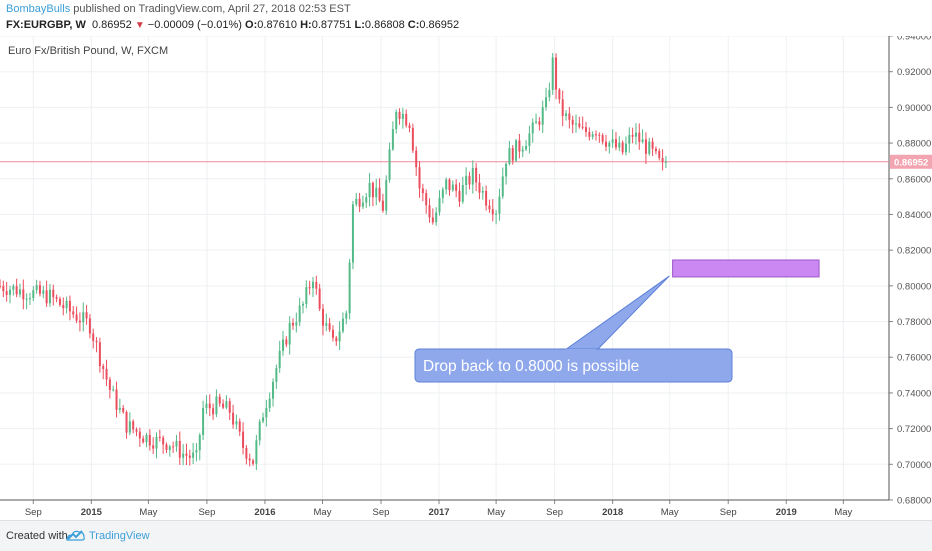  Describe the element at coordinates (206, 512) in the screenshot. I see `x-tick-label: Sep` at that location.